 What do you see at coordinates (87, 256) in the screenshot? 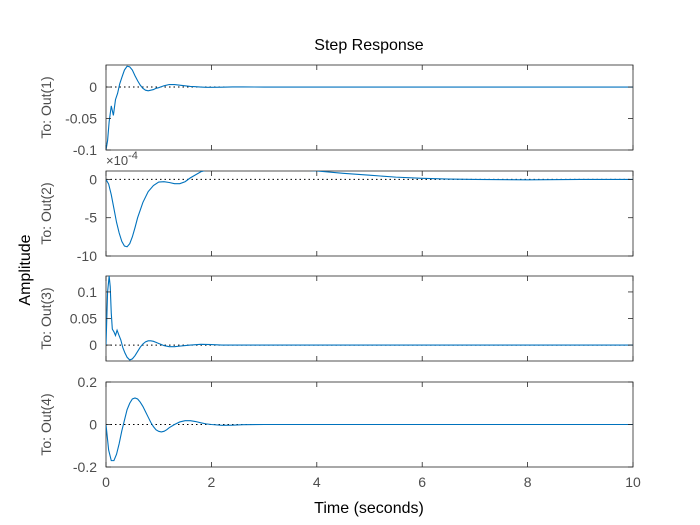
I see `y-tick-label: -10` at bounding box center [87, 256].